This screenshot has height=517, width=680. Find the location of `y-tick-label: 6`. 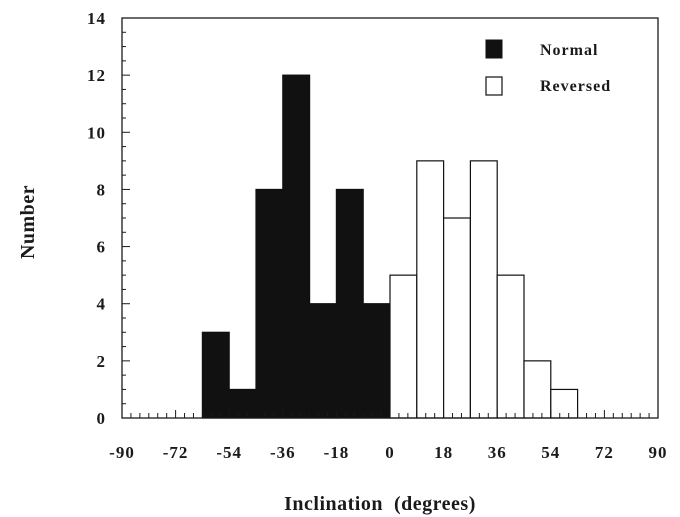

y-tick-label: 6 is located at coordinates (102, 247).